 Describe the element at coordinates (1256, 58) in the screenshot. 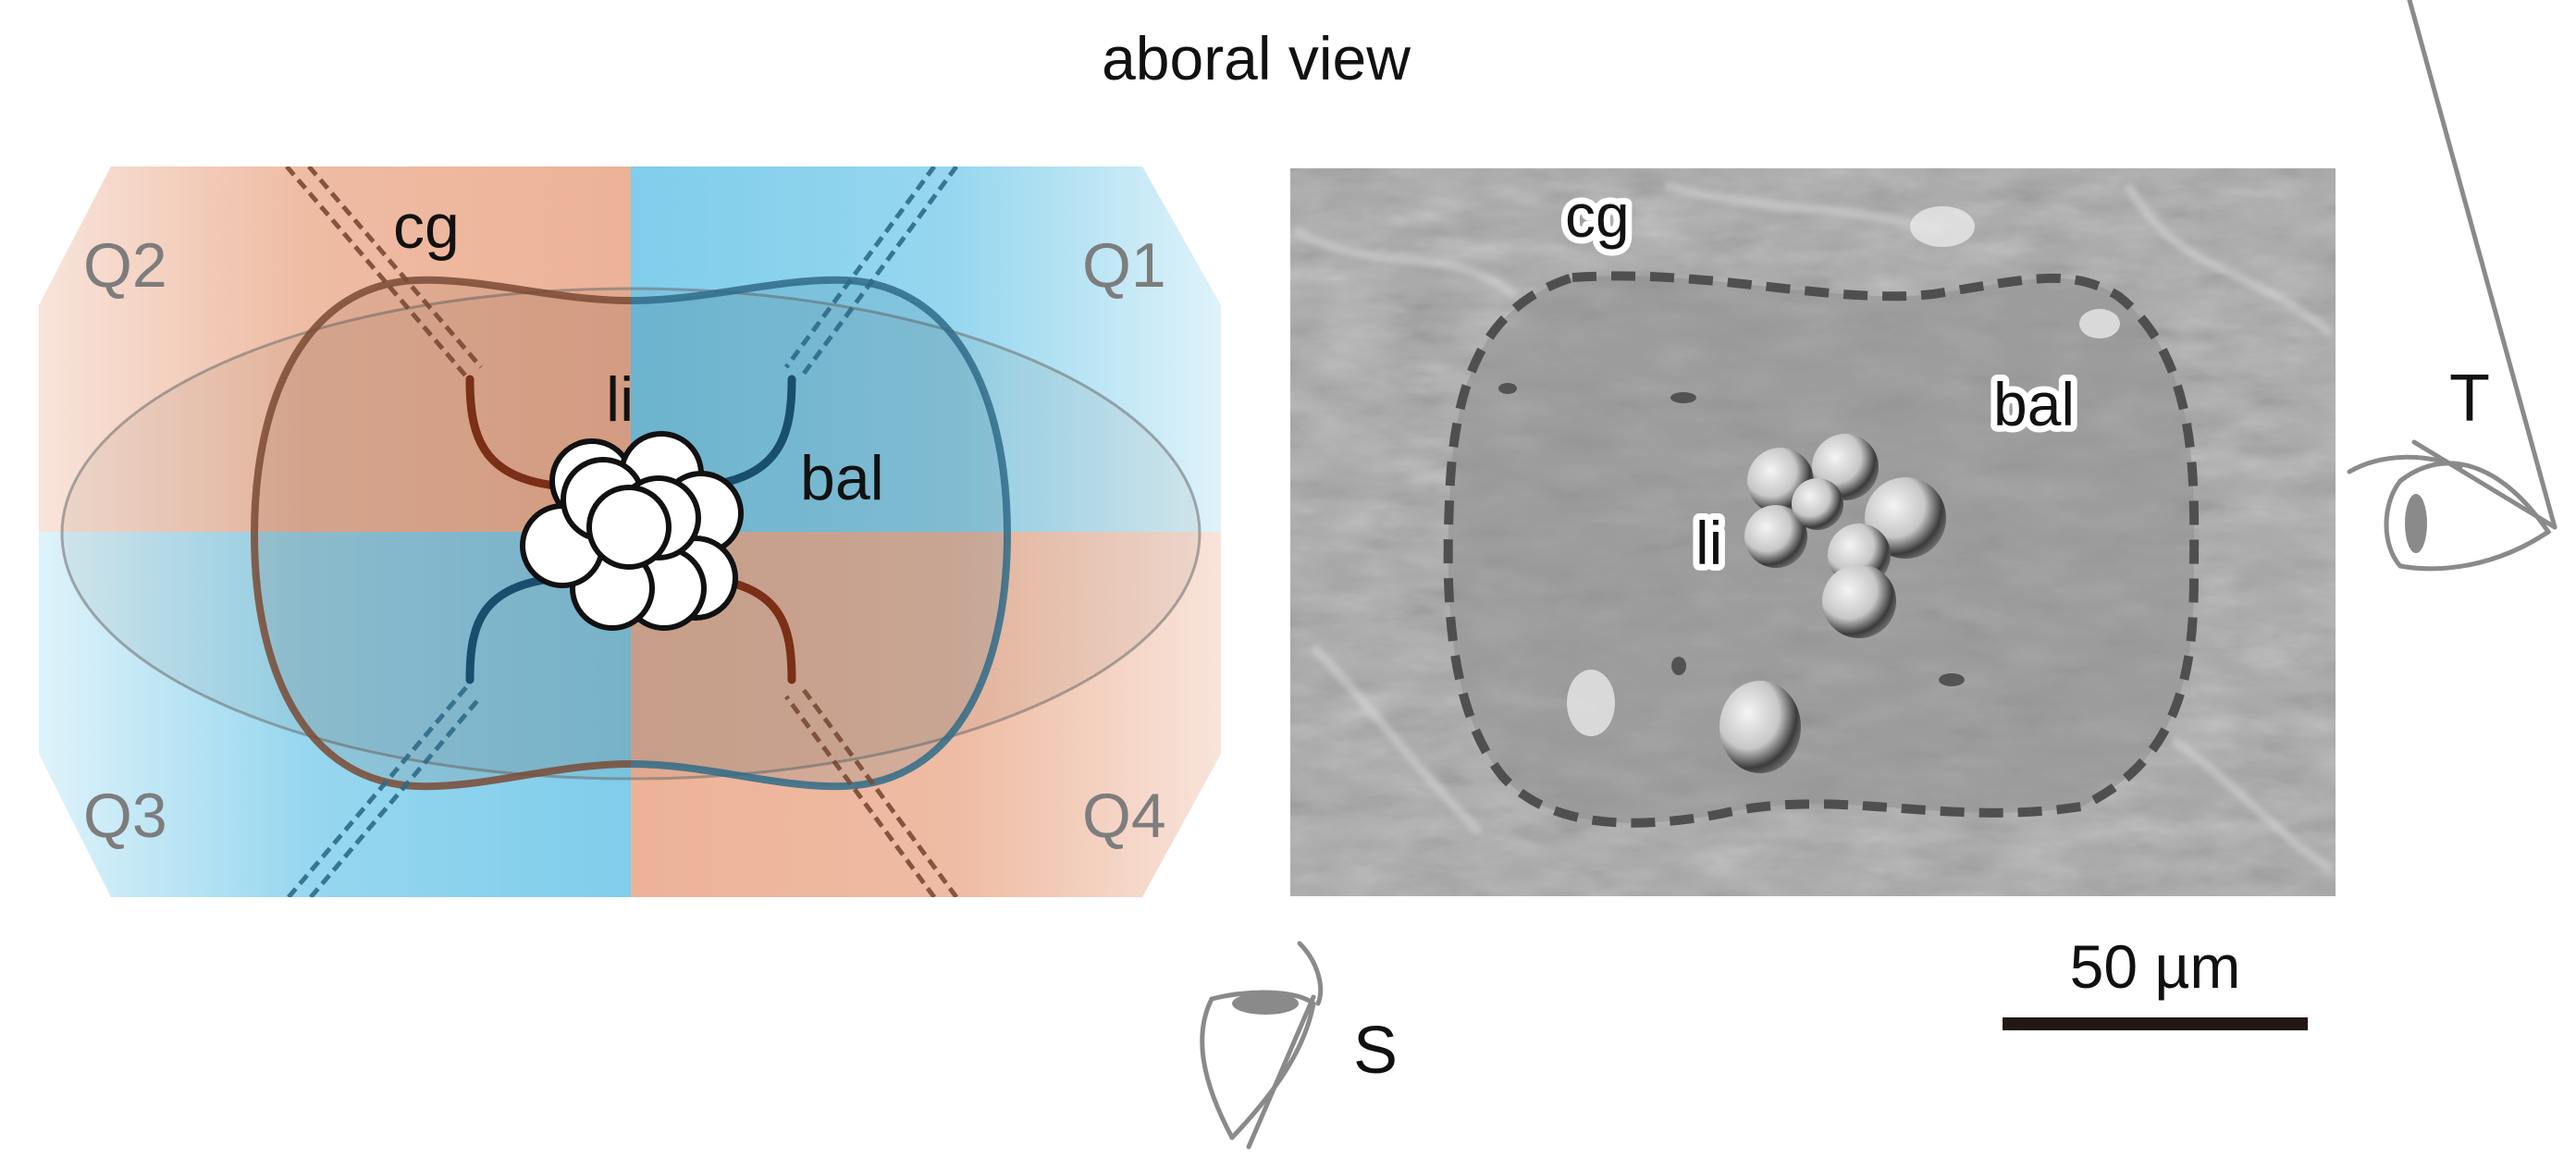

I see `figure-title: aboral view` at that location.